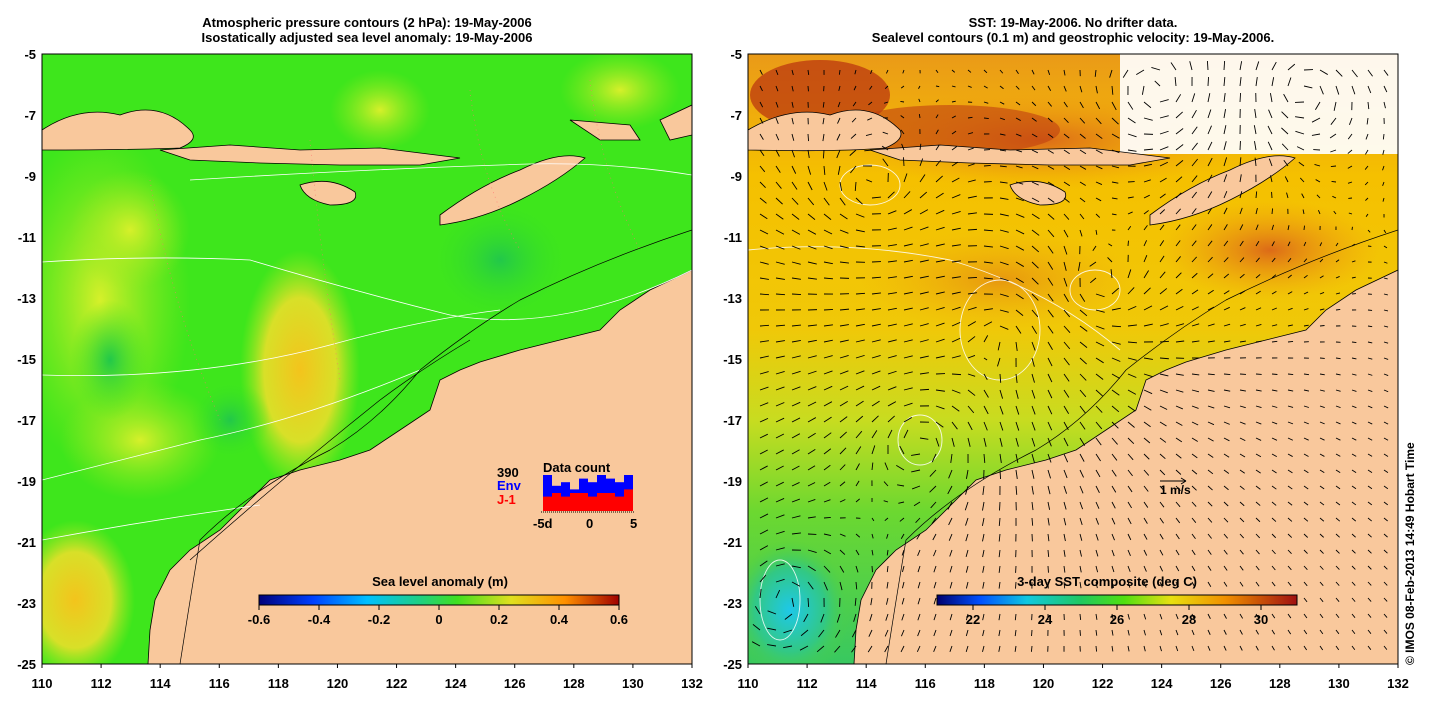  What do you see at coordinates (1103, 683) in the screenshot?
I see `right-xtick-label: 122` at bounding box center [1103, 683].